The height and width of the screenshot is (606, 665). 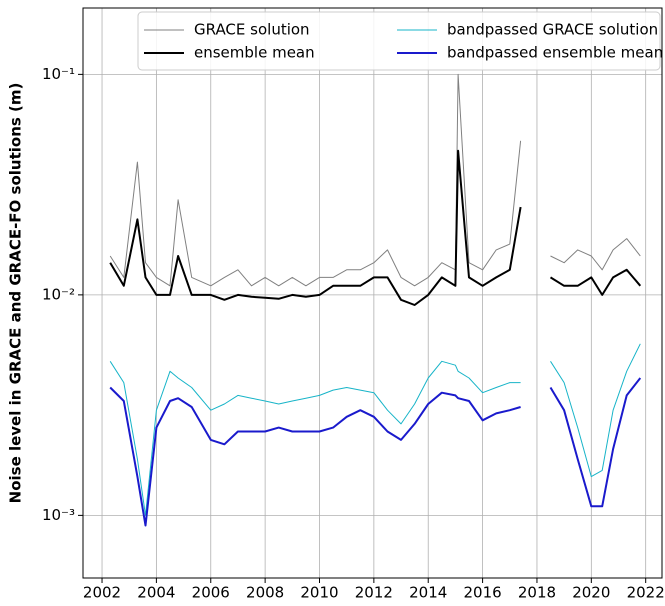 What do you see at coordinates (58, 515) in the screenshot?
I see `y-tick-label: 10⁻³` at bounding box center [58, 515].